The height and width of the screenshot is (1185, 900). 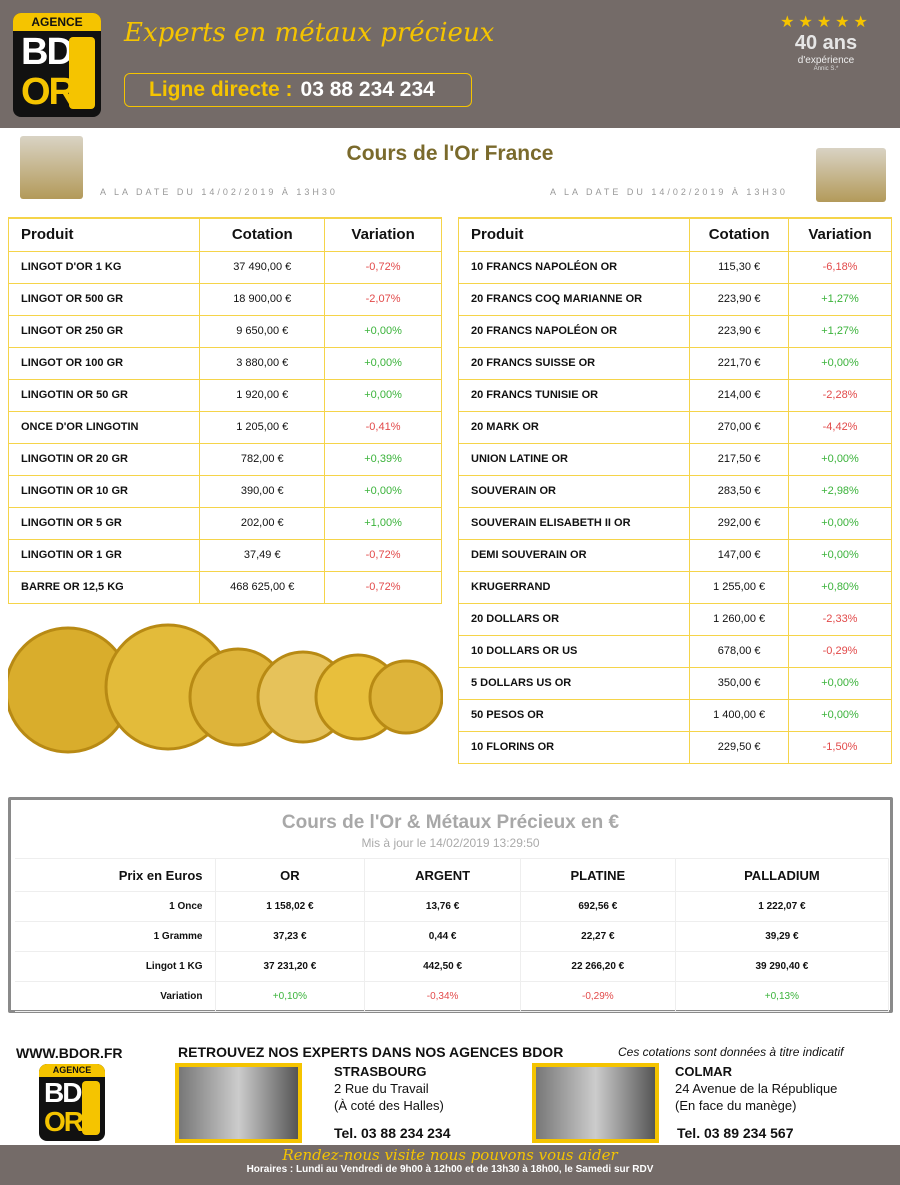 I want to click on metal-value: 22,27 €, so click(x=597, y=936).